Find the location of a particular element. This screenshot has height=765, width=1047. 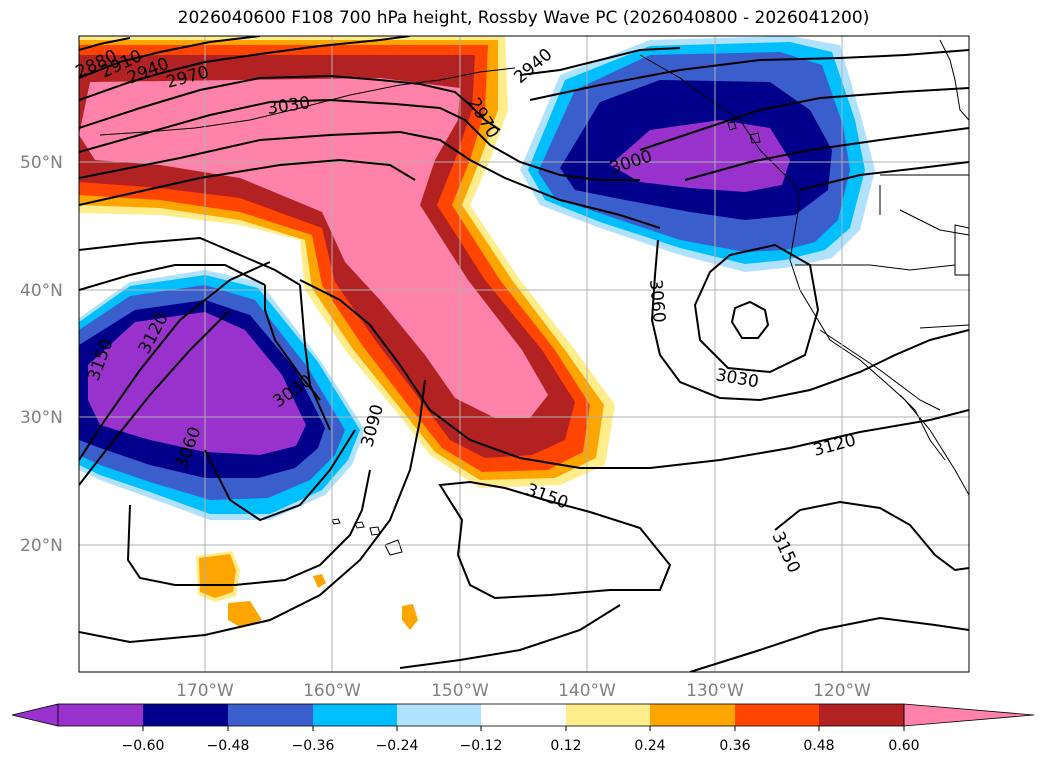

colorbar-tick-label: −0.36 is located at coordinates (313, 746).